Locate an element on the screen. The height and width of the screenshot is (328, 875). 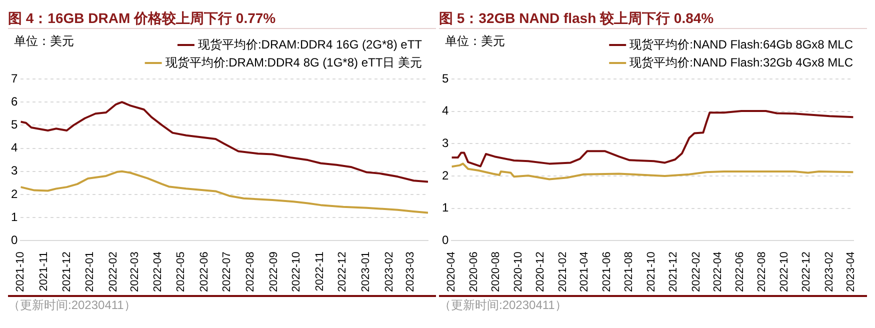
x-tick-label: 2021-08 is located at coordinates (629, 272).